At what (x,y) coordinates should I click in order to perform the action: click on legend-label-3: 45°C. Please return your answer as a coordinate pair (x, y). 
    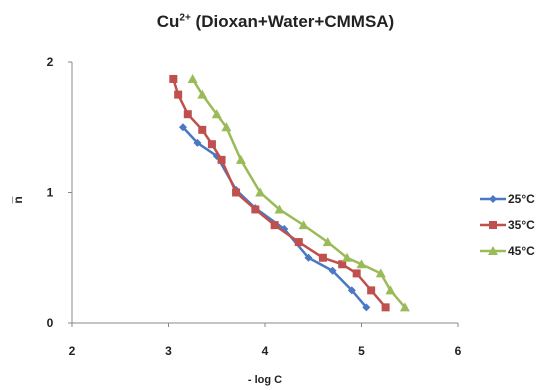
    Looking at the image, I should click on (521, 251).